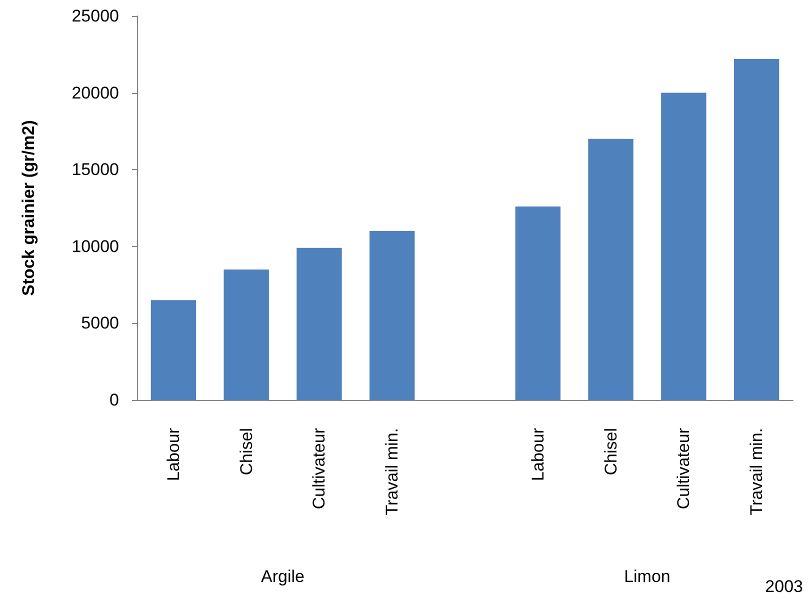  What do you see at coordinates (28, 208) in the screenshot?
I see `y-axis-title: Stock grainier (gr/m2)` at bounding box center [28, 208].